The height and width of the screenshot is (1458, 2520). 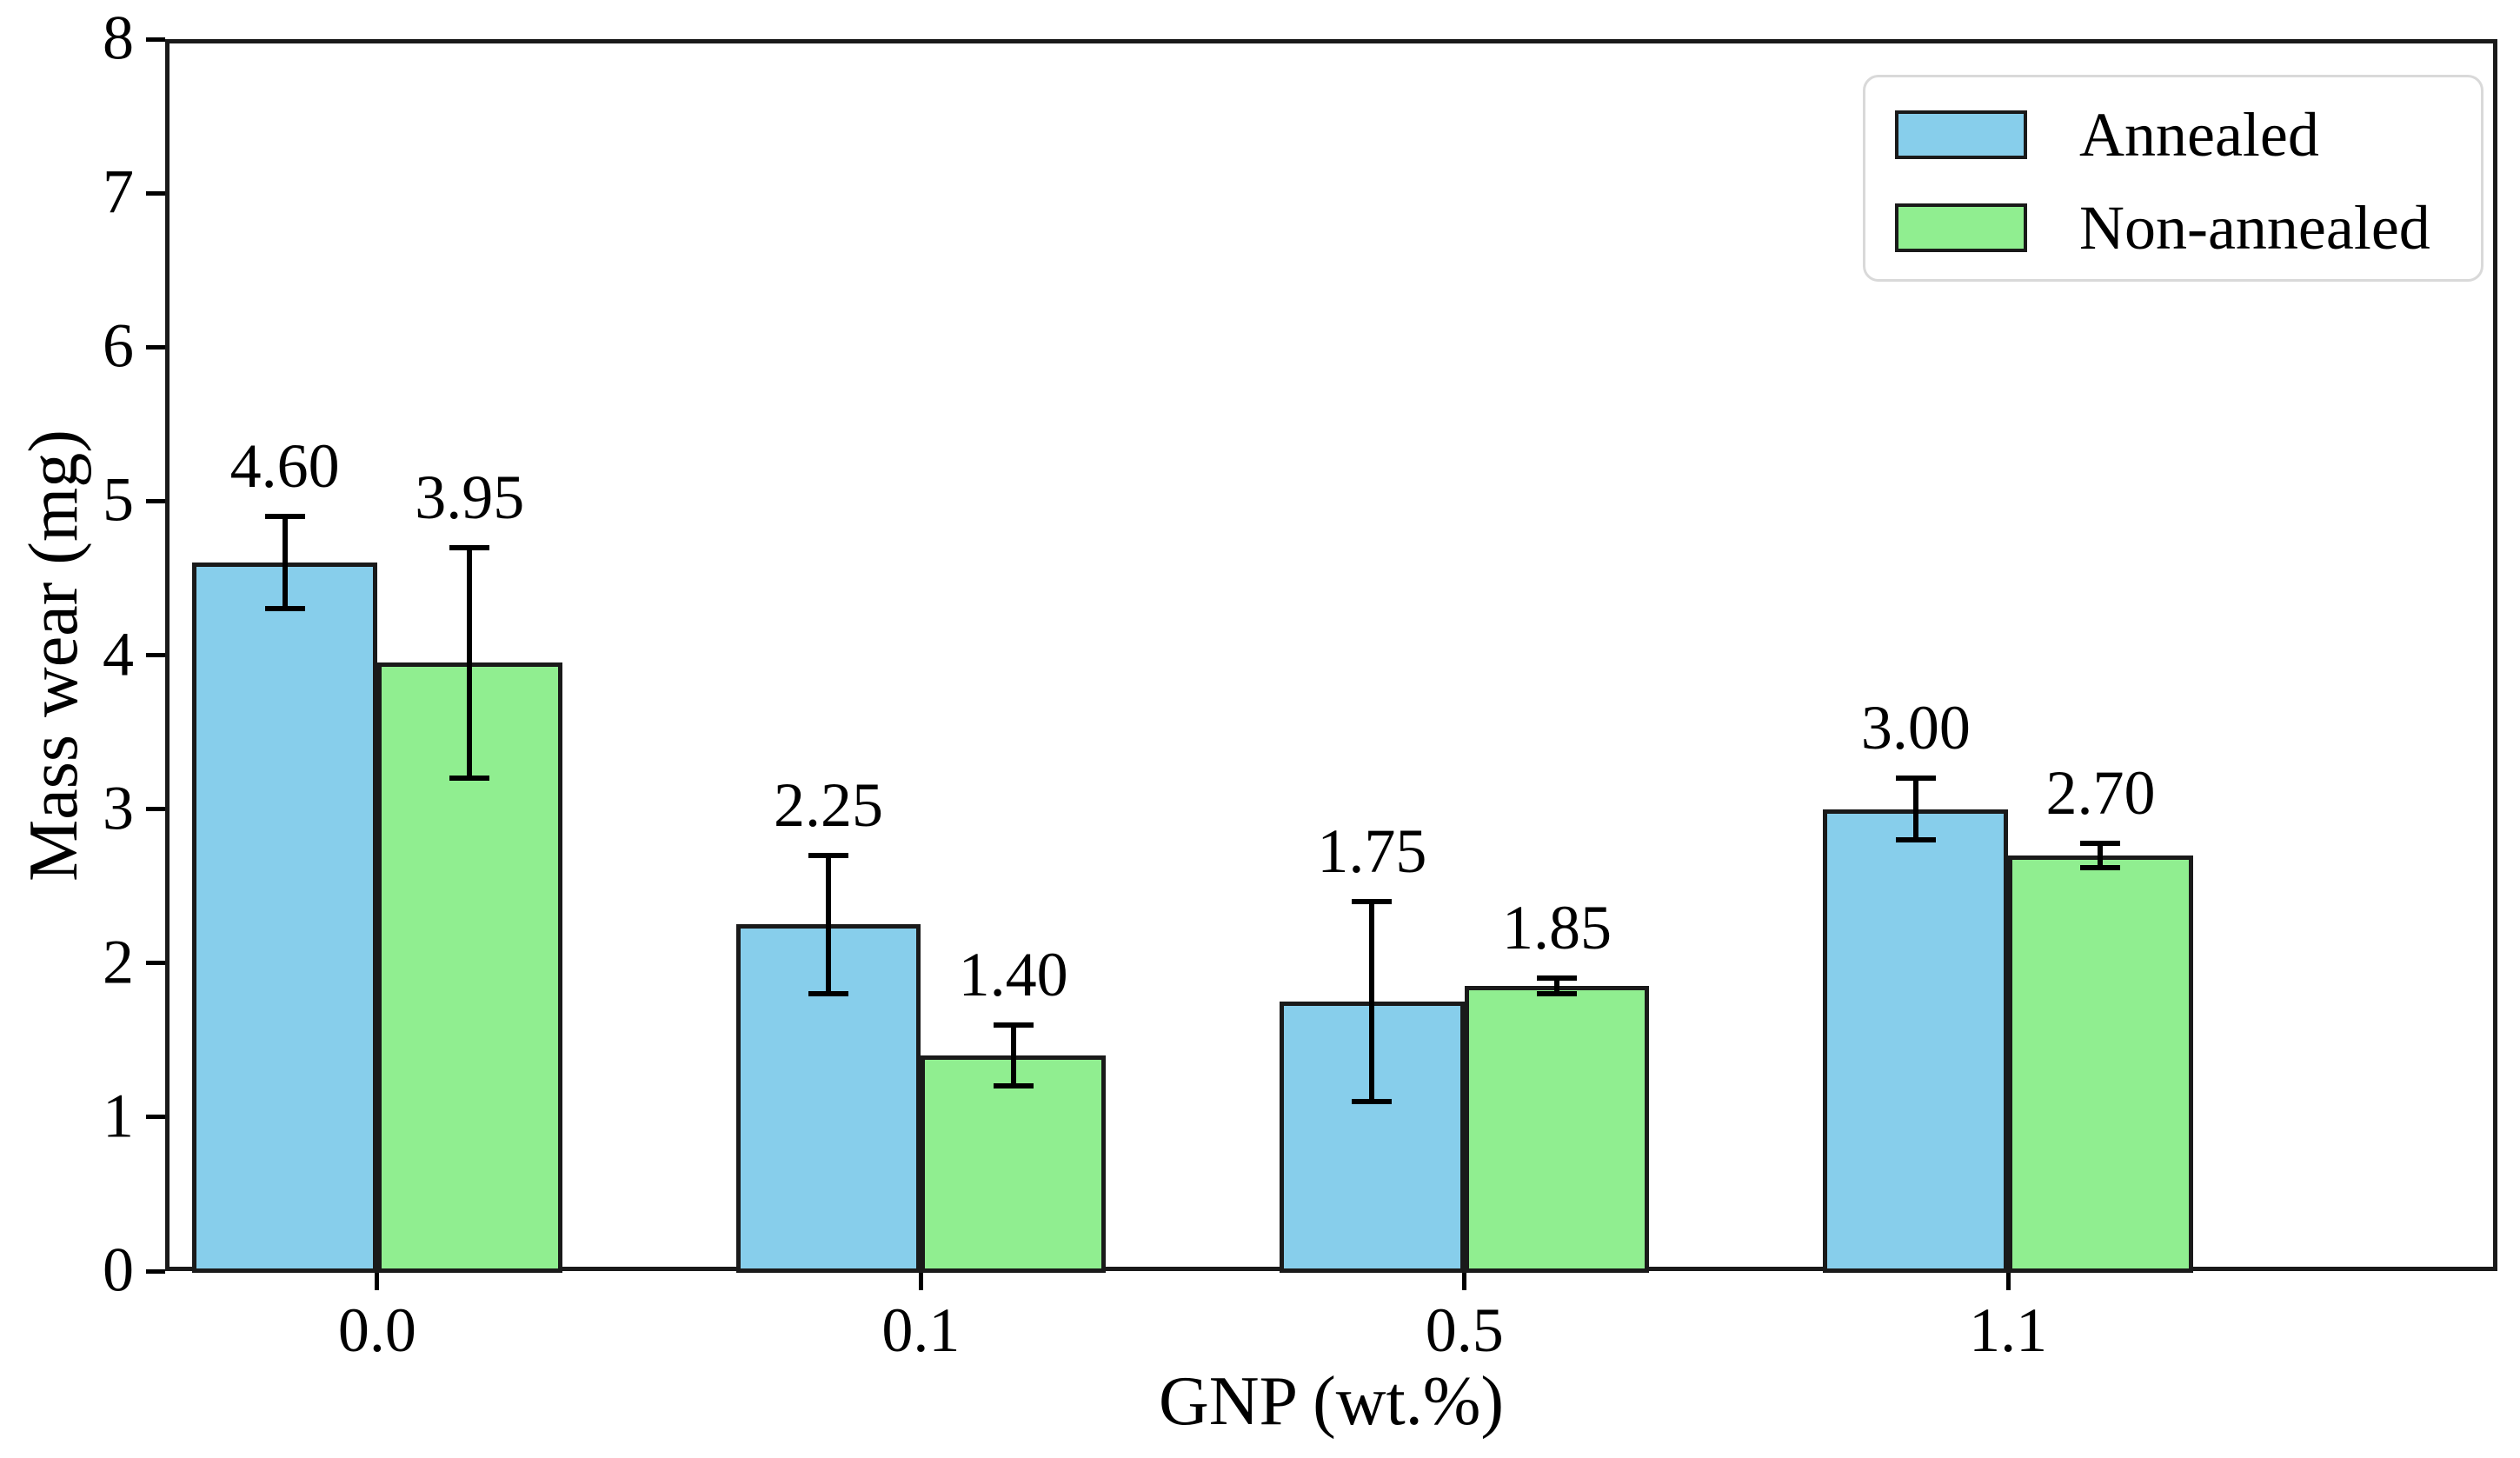 What do you see at coordinates (118, 191) in the screenshot?
I see `y-tick-label: 7` at bounding box center [118, 191].